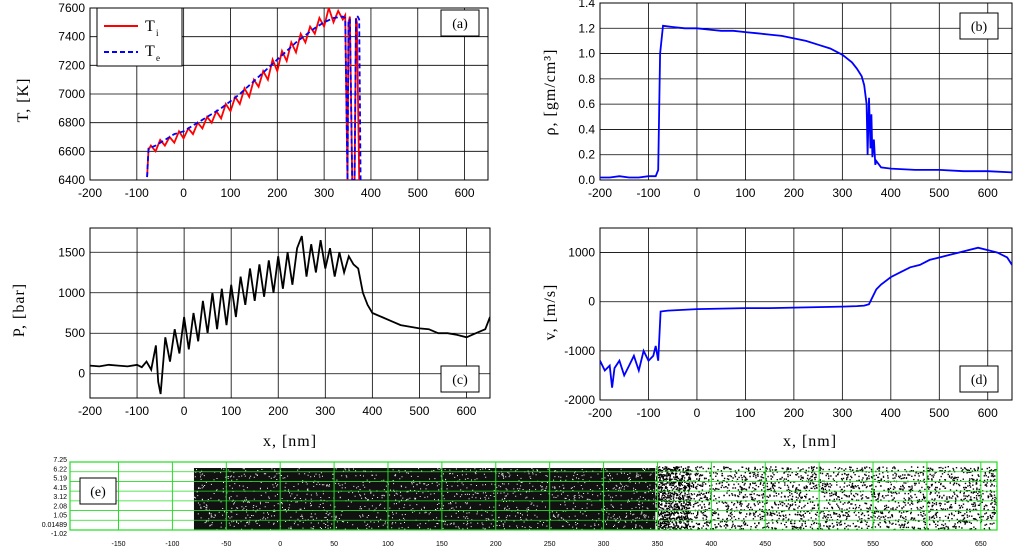 Image resolution: width=1023 pixels, height=560 pixels. Describe the element at coordinates (118, 544) in the screenshot. I see `x-tick-label: -150` at that location.